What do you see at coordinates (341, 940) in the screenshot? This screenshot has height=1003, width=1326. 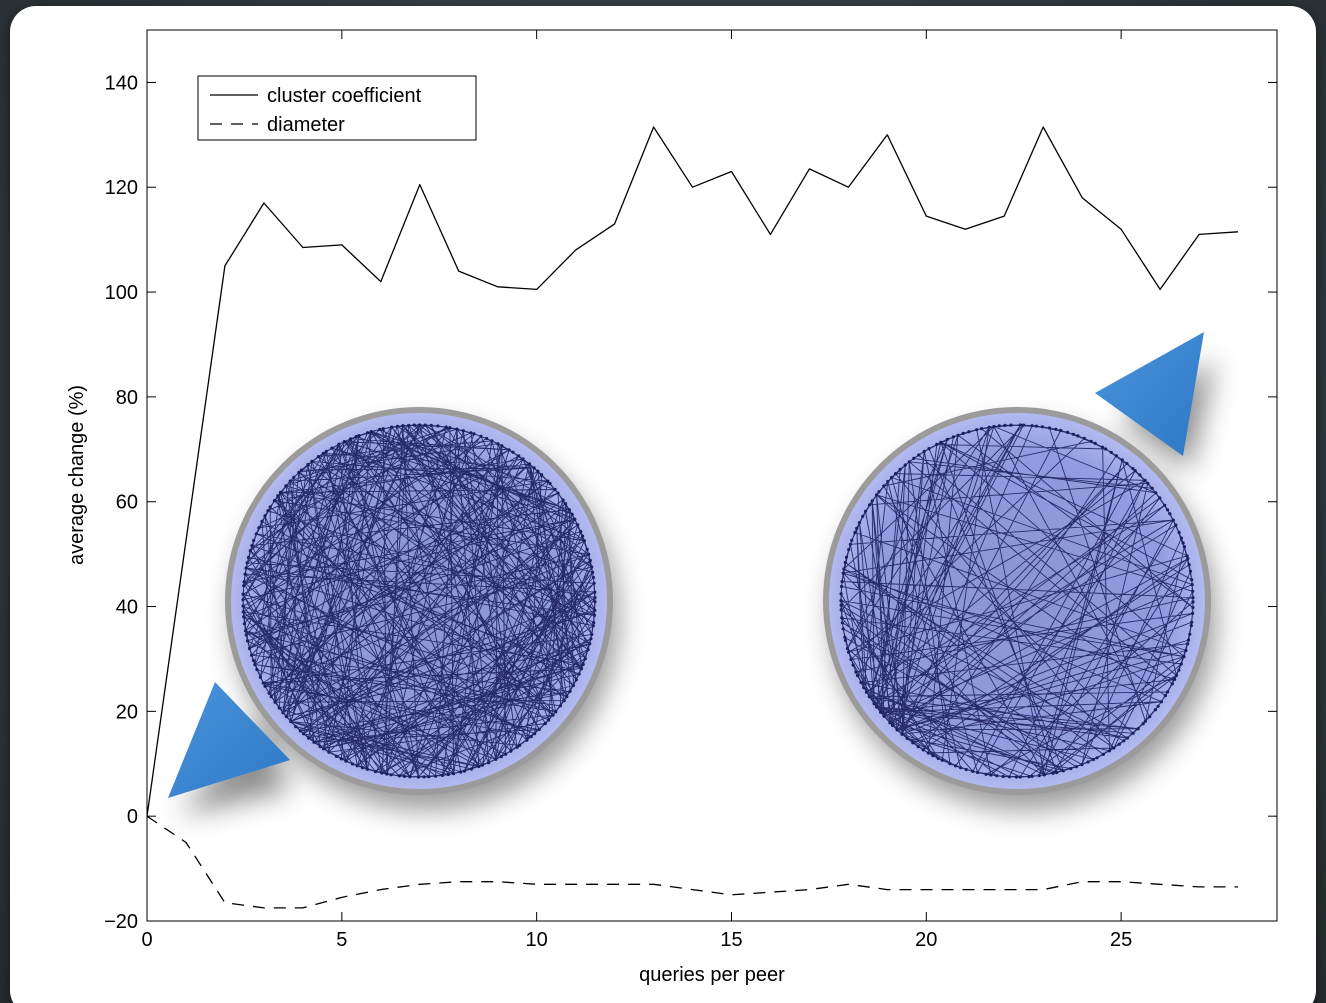 I see `x-tick-label: 5` at bounding box center [341, 940].